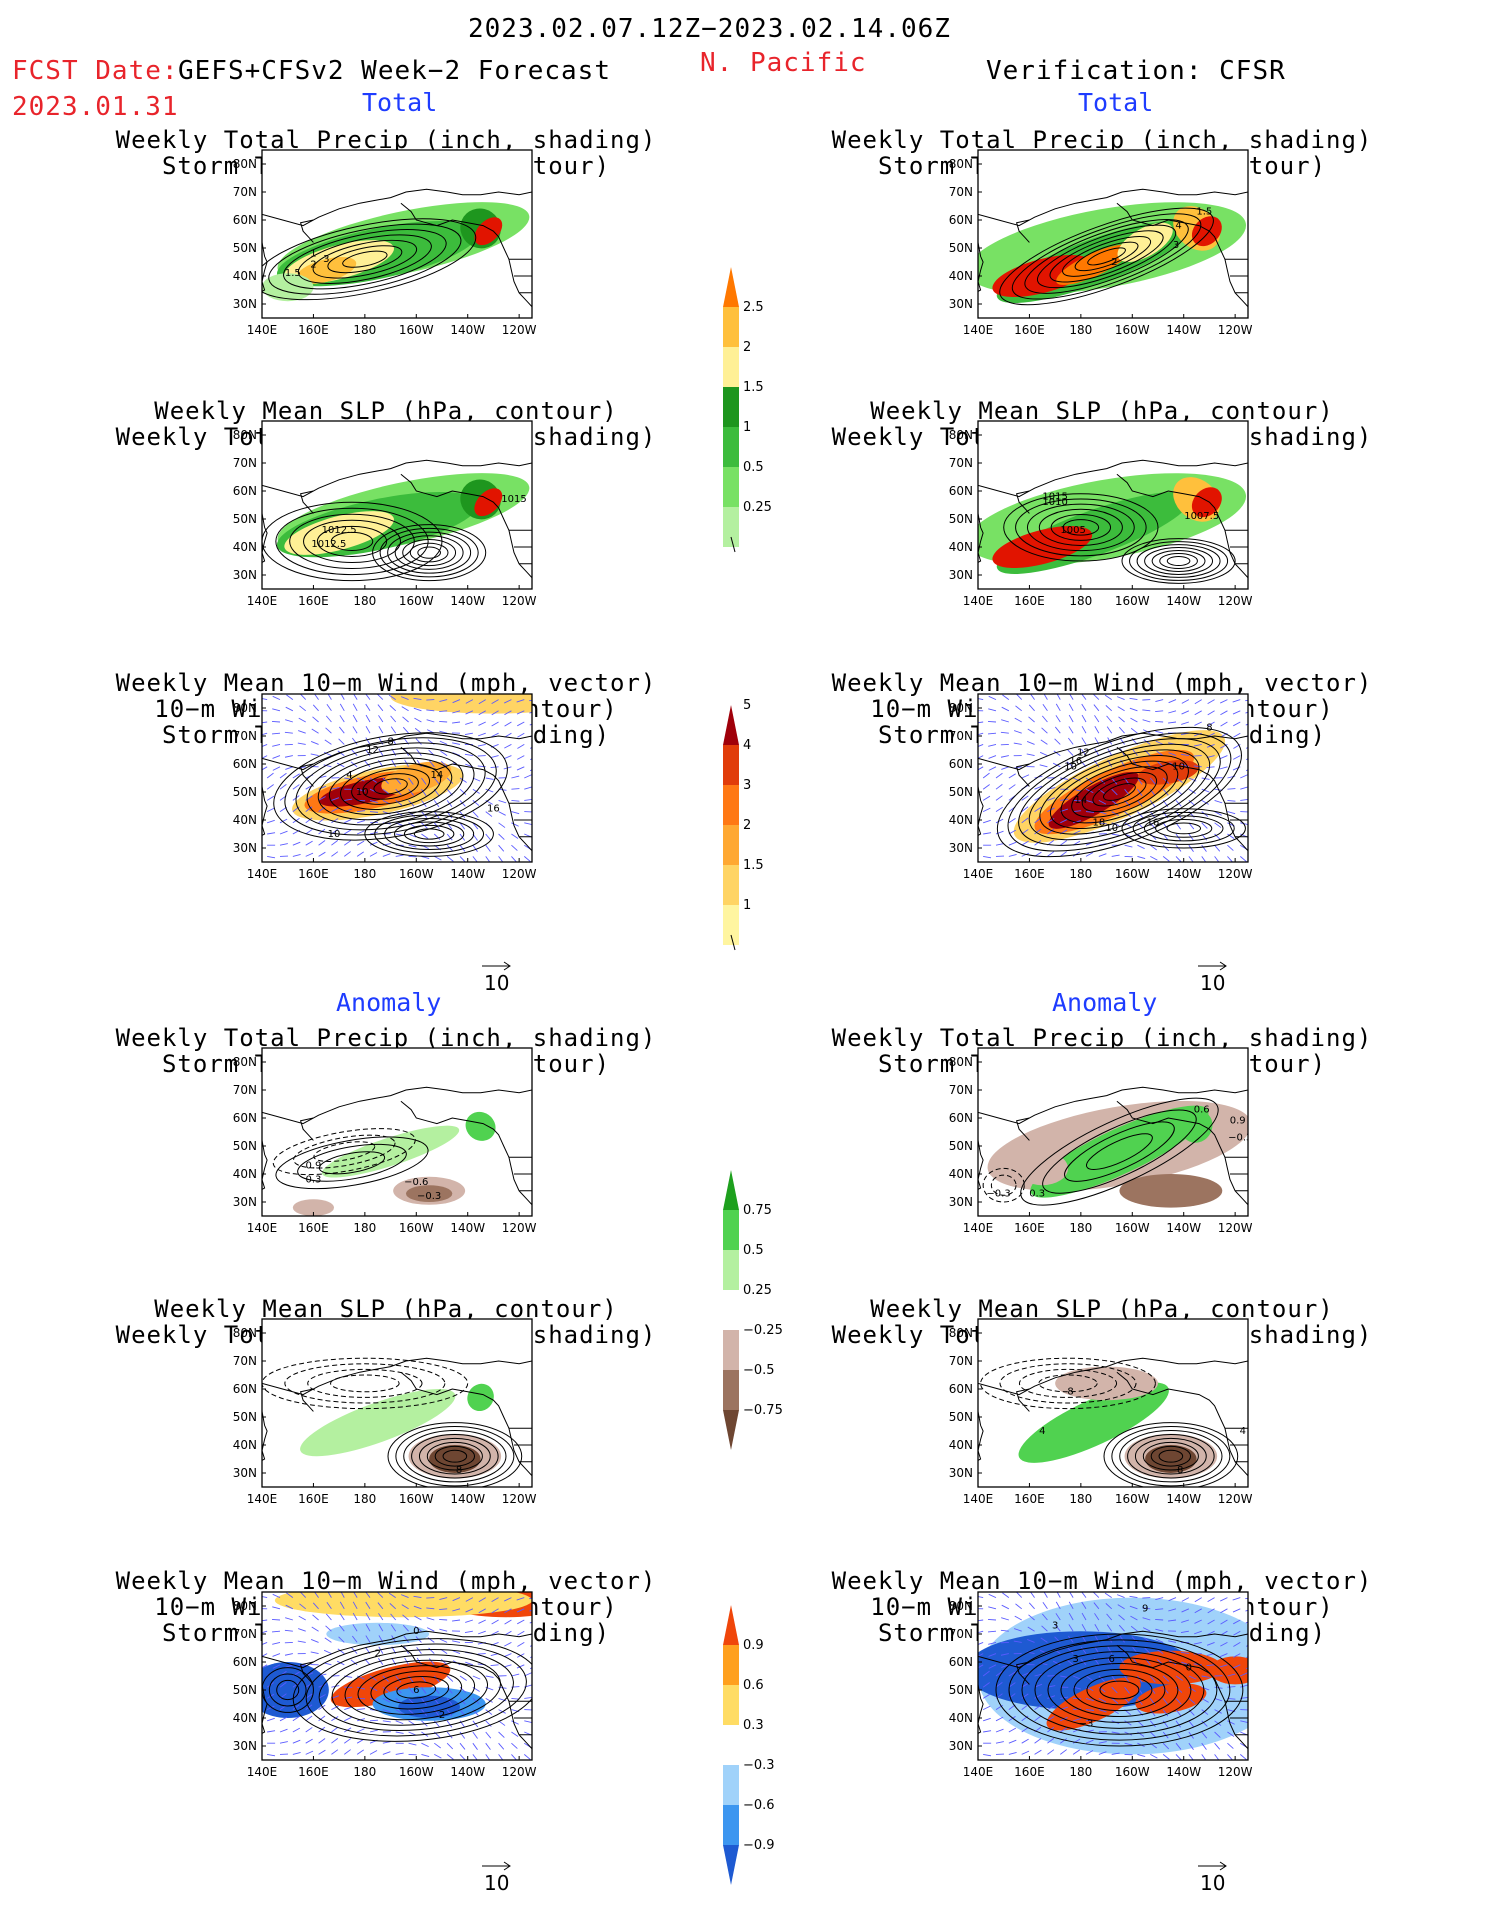 The height and width of the screenshot is (1925, 1487). What do you see at coordinates (1080, 800) in the screenshot?
I see `contour-label: 14` at bounding box center [1080, 800].